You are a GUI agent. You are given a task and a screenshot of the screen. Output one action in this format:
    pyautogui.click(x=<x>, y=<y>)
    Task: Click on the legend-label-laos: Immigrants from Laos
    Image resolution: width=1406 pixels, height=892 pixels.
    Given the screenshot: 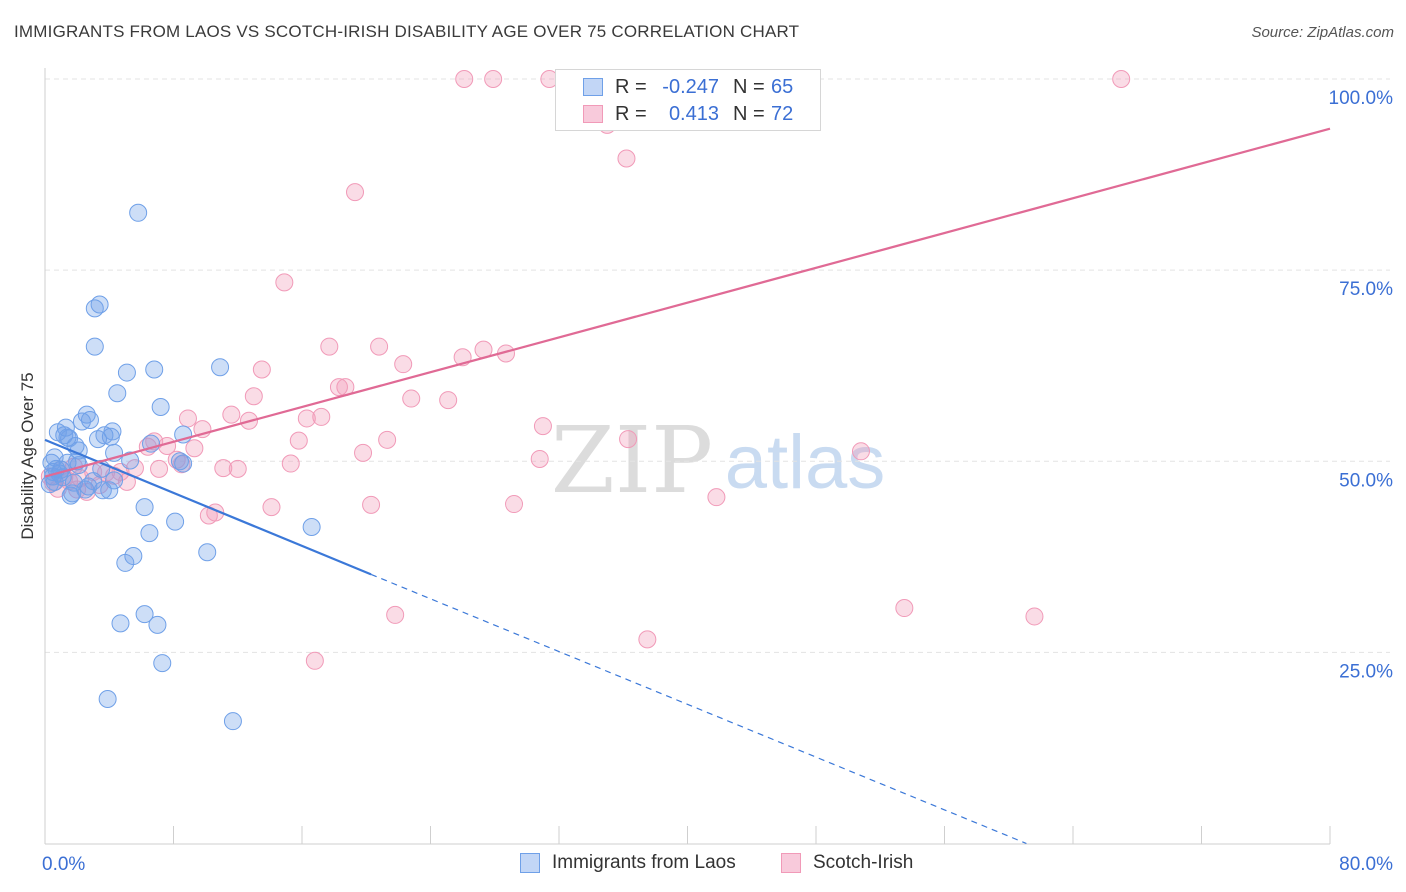 What is the action you would take?
    pyautogui.click(x=644, y=862)
    